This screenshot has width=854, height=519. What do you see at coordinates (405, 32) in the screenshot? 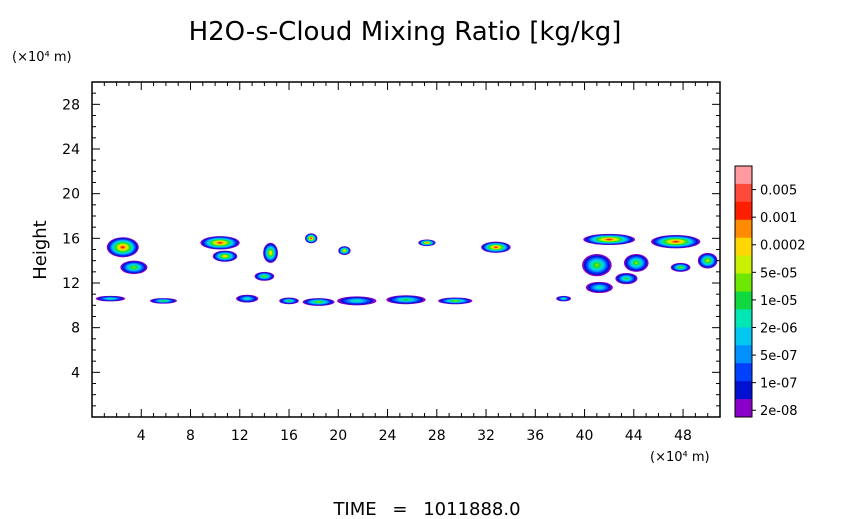
I see `chart-title: H2O-s-Cloud Mixing Ratio [kg/kg]` at bounding box center [405, 32].